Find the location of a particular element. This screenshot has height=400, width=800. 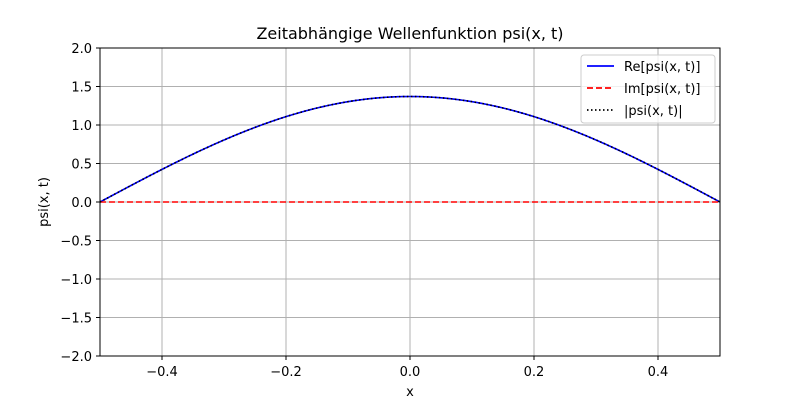

y-tick-label: 0.5 is located at coordinates (81, 165).